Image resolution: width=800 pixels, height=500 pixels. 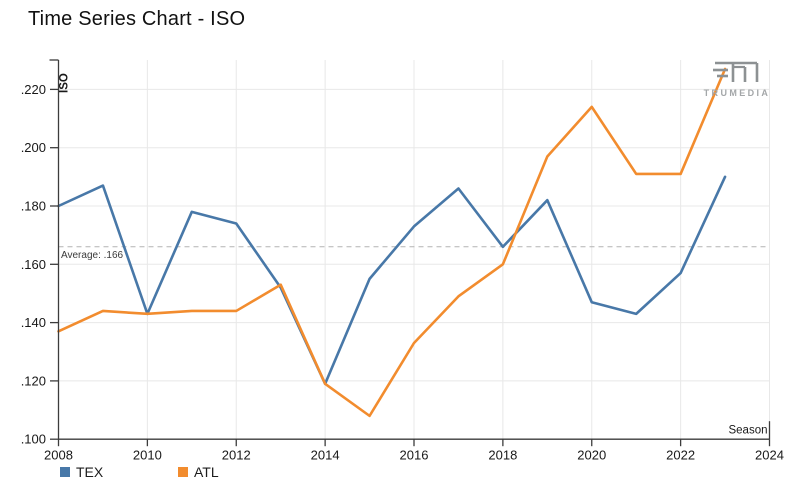 What do you see at coordinates (65, 472) in the screenshot?
I see `legend-swatch-tex` at bounding box center [65, 472].